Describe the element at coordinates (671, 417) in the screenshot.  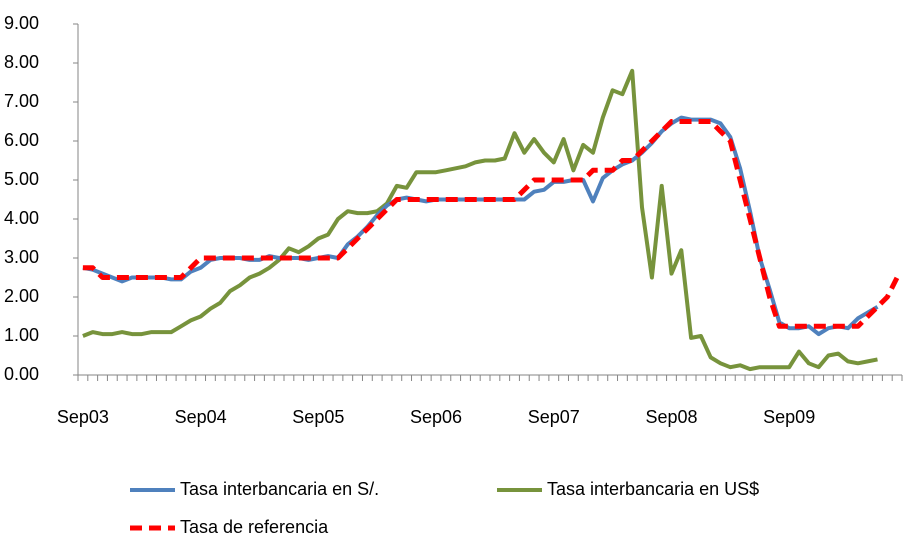
I see `x-tick-label: Sep08` at that location.